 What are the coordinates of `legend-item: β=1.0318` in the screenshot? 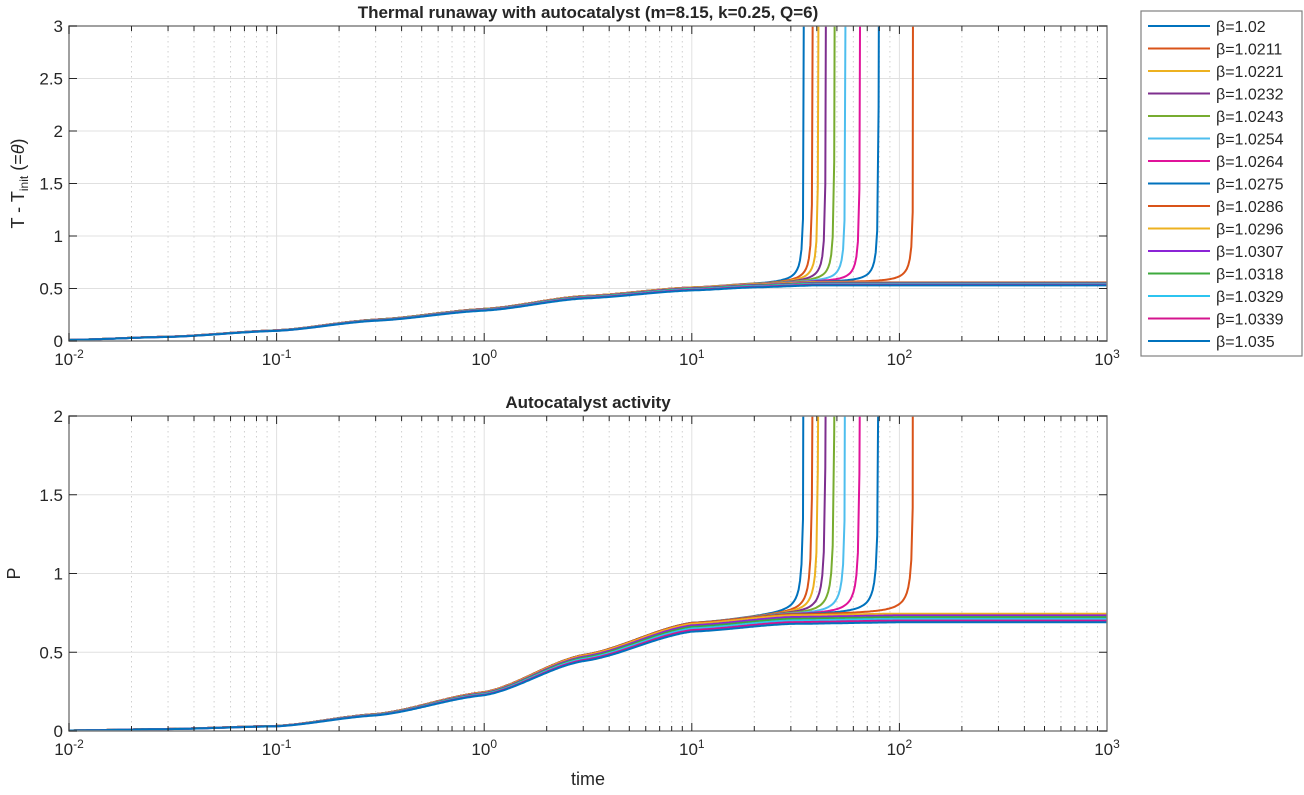 It's located at (1216, 275).